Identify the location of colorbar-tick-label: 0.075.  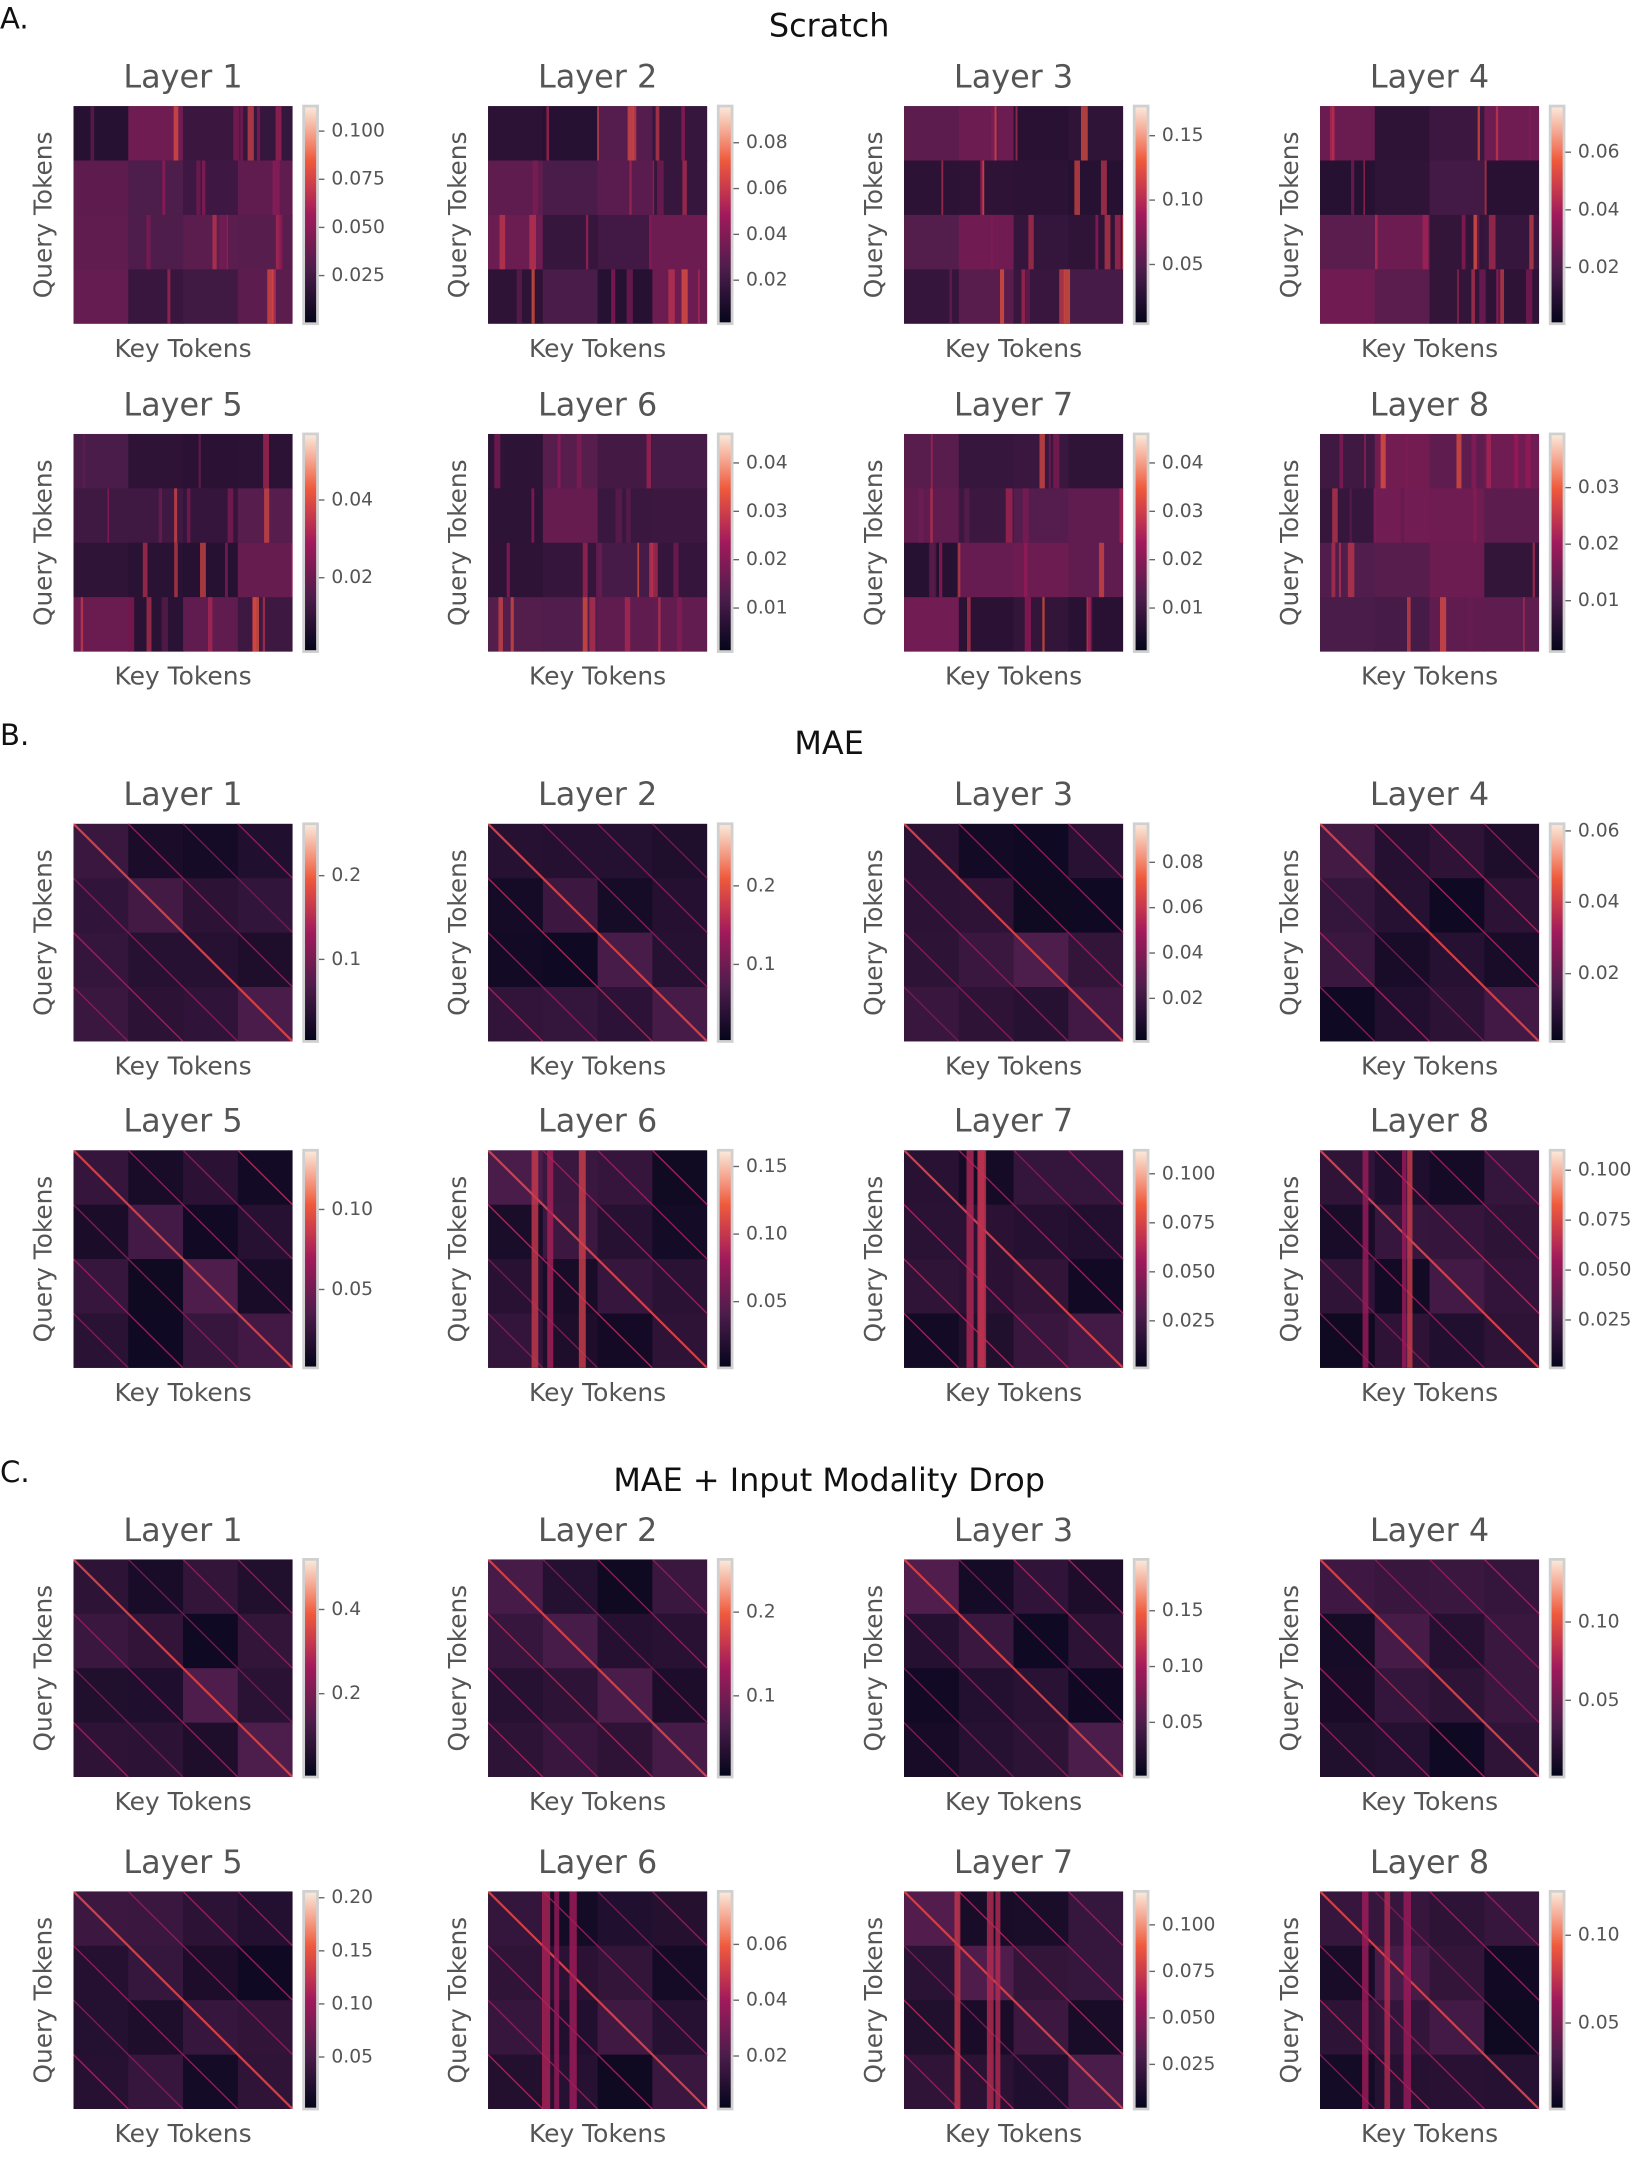
(1189, 1971).